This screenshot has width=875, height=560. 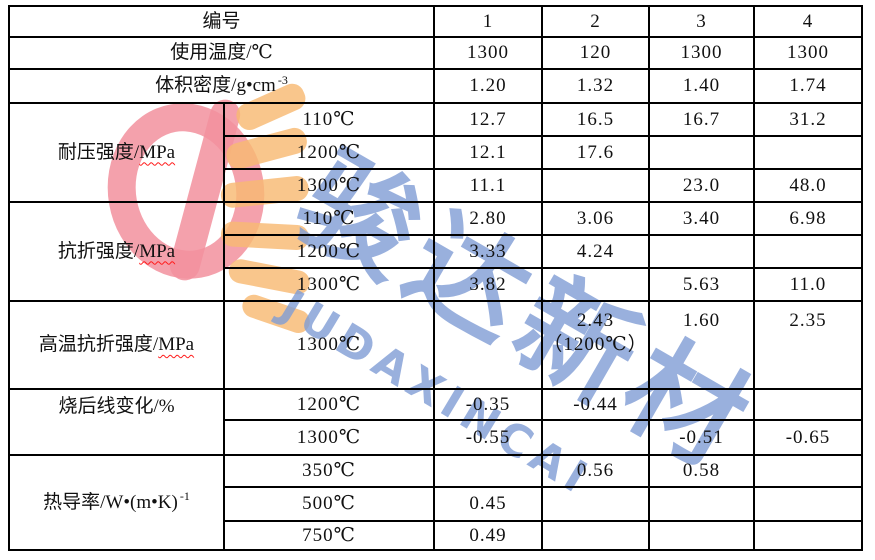 What do you see at coordinates (596, 218) in the screenshot?
I see `value-cell: 3.06` at bounding box center [596, 218].